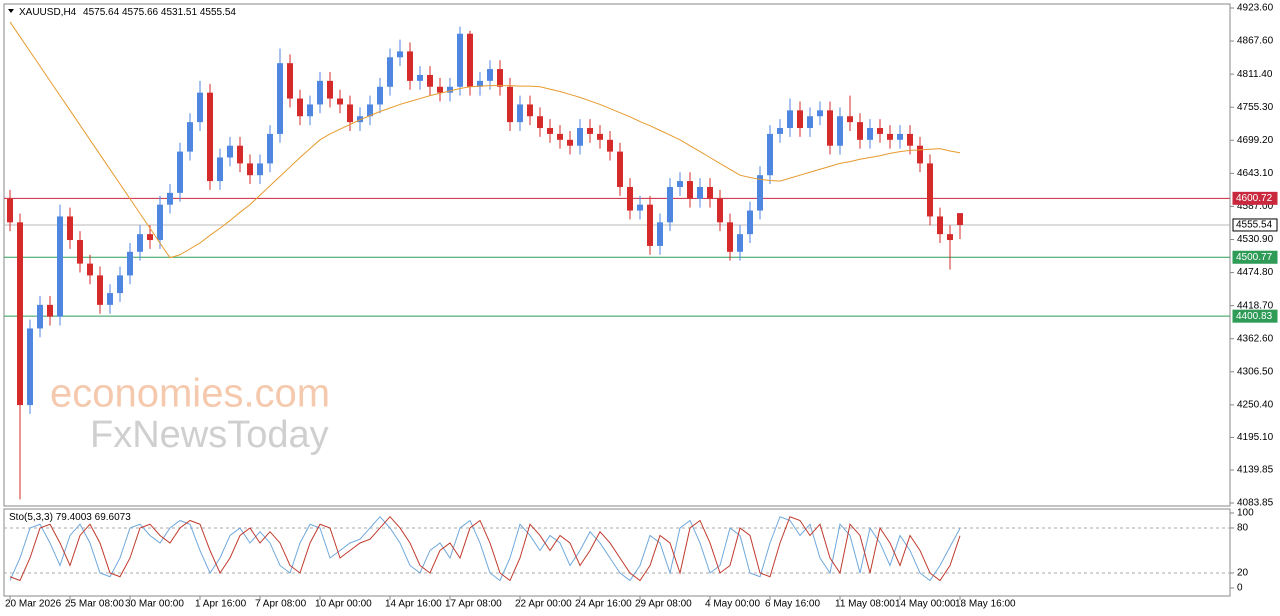  I want to click on open-value: 4575.64, so click(101, 12).